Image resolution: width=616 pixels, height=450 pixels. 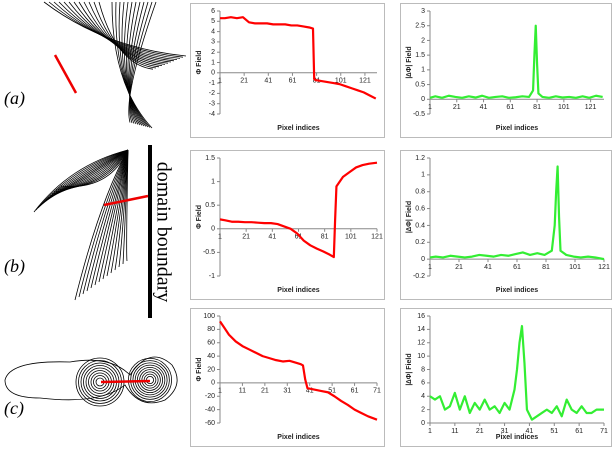 I want to click on y-tick-label: 0.5, so click(x=420, y=84).